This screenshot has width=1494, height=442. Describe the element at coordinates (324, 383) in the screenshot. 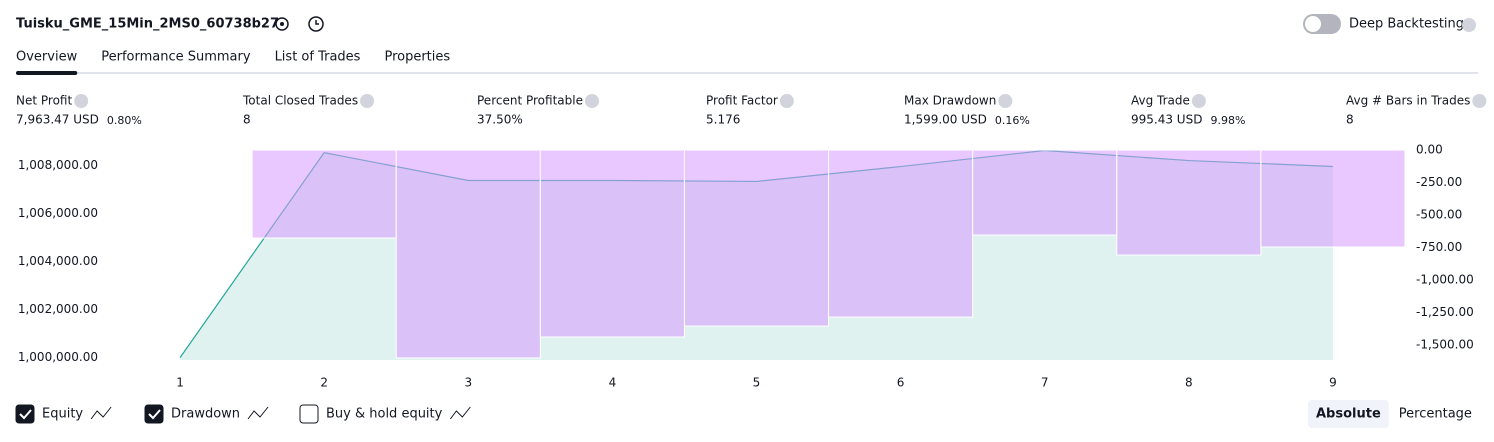

I see `x-tick-label: 2` at that location.